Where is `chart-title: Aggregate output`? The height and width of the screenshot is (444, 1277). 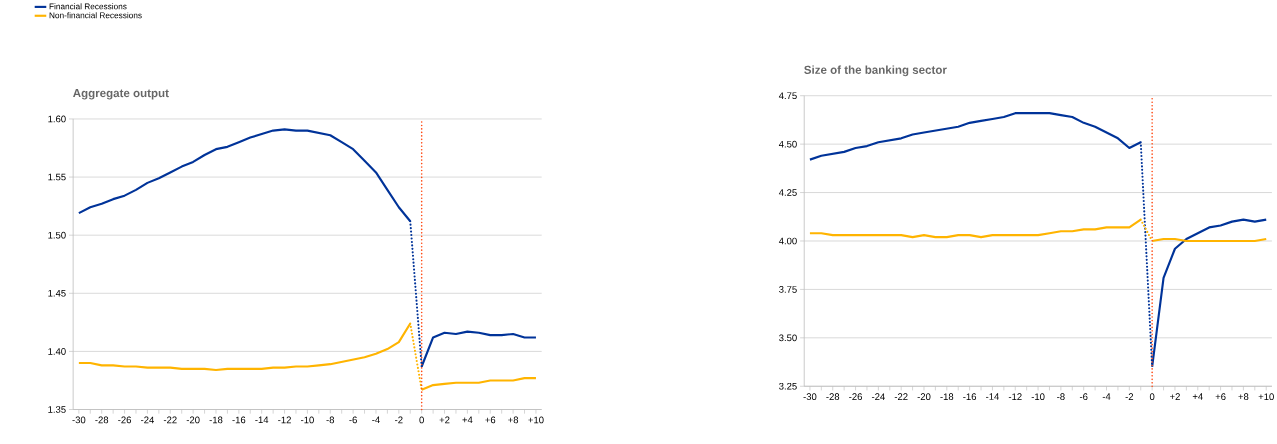 chart-title: Aggregate output is located at coordinates (121, 94).